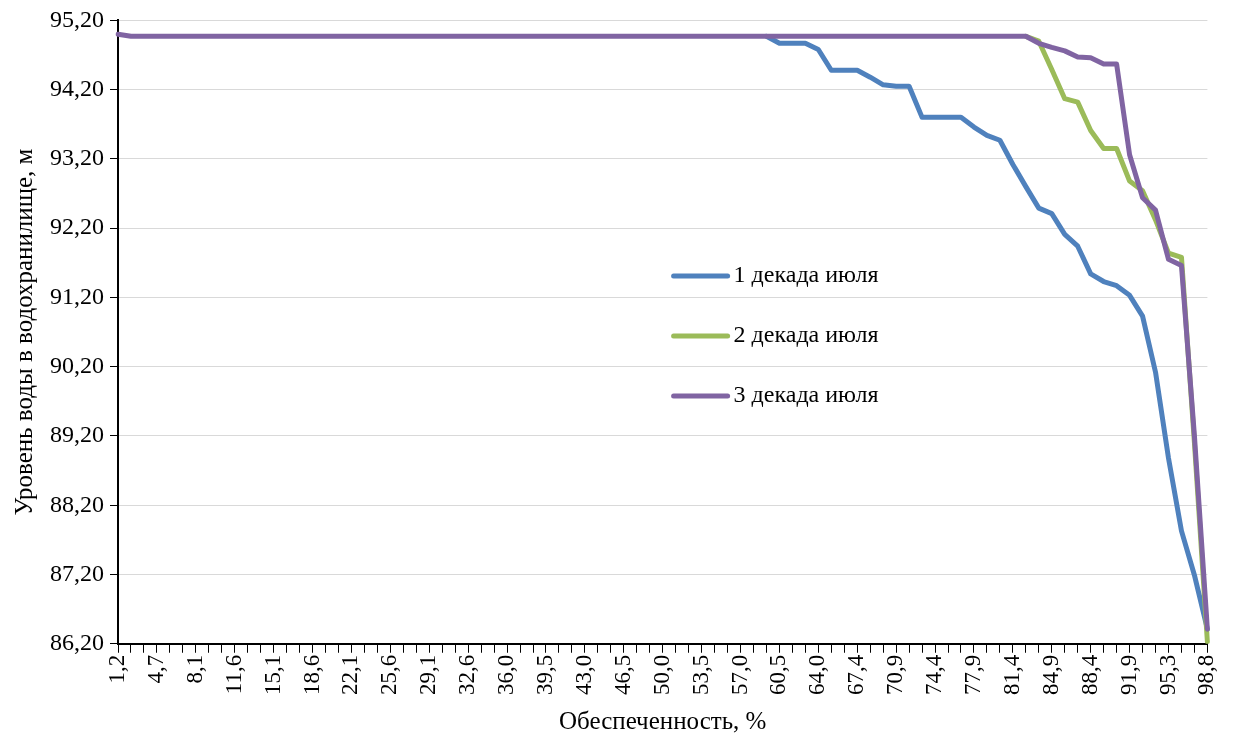  I want to click on y-tick-label: 90,20, so click(77, 365).